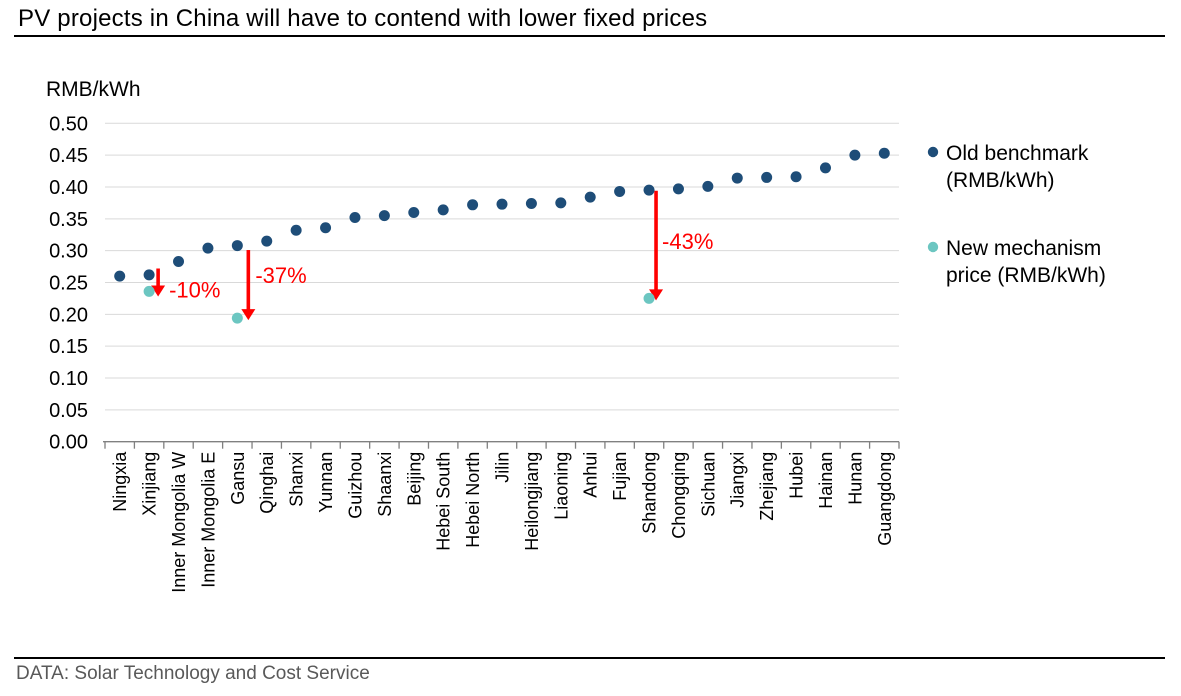  What do you see at coordinates (1016, 262) in the screenshot?
I see `legend-item: New mechanism price (RMB/kWh)` at bounding box center [1016, 262].